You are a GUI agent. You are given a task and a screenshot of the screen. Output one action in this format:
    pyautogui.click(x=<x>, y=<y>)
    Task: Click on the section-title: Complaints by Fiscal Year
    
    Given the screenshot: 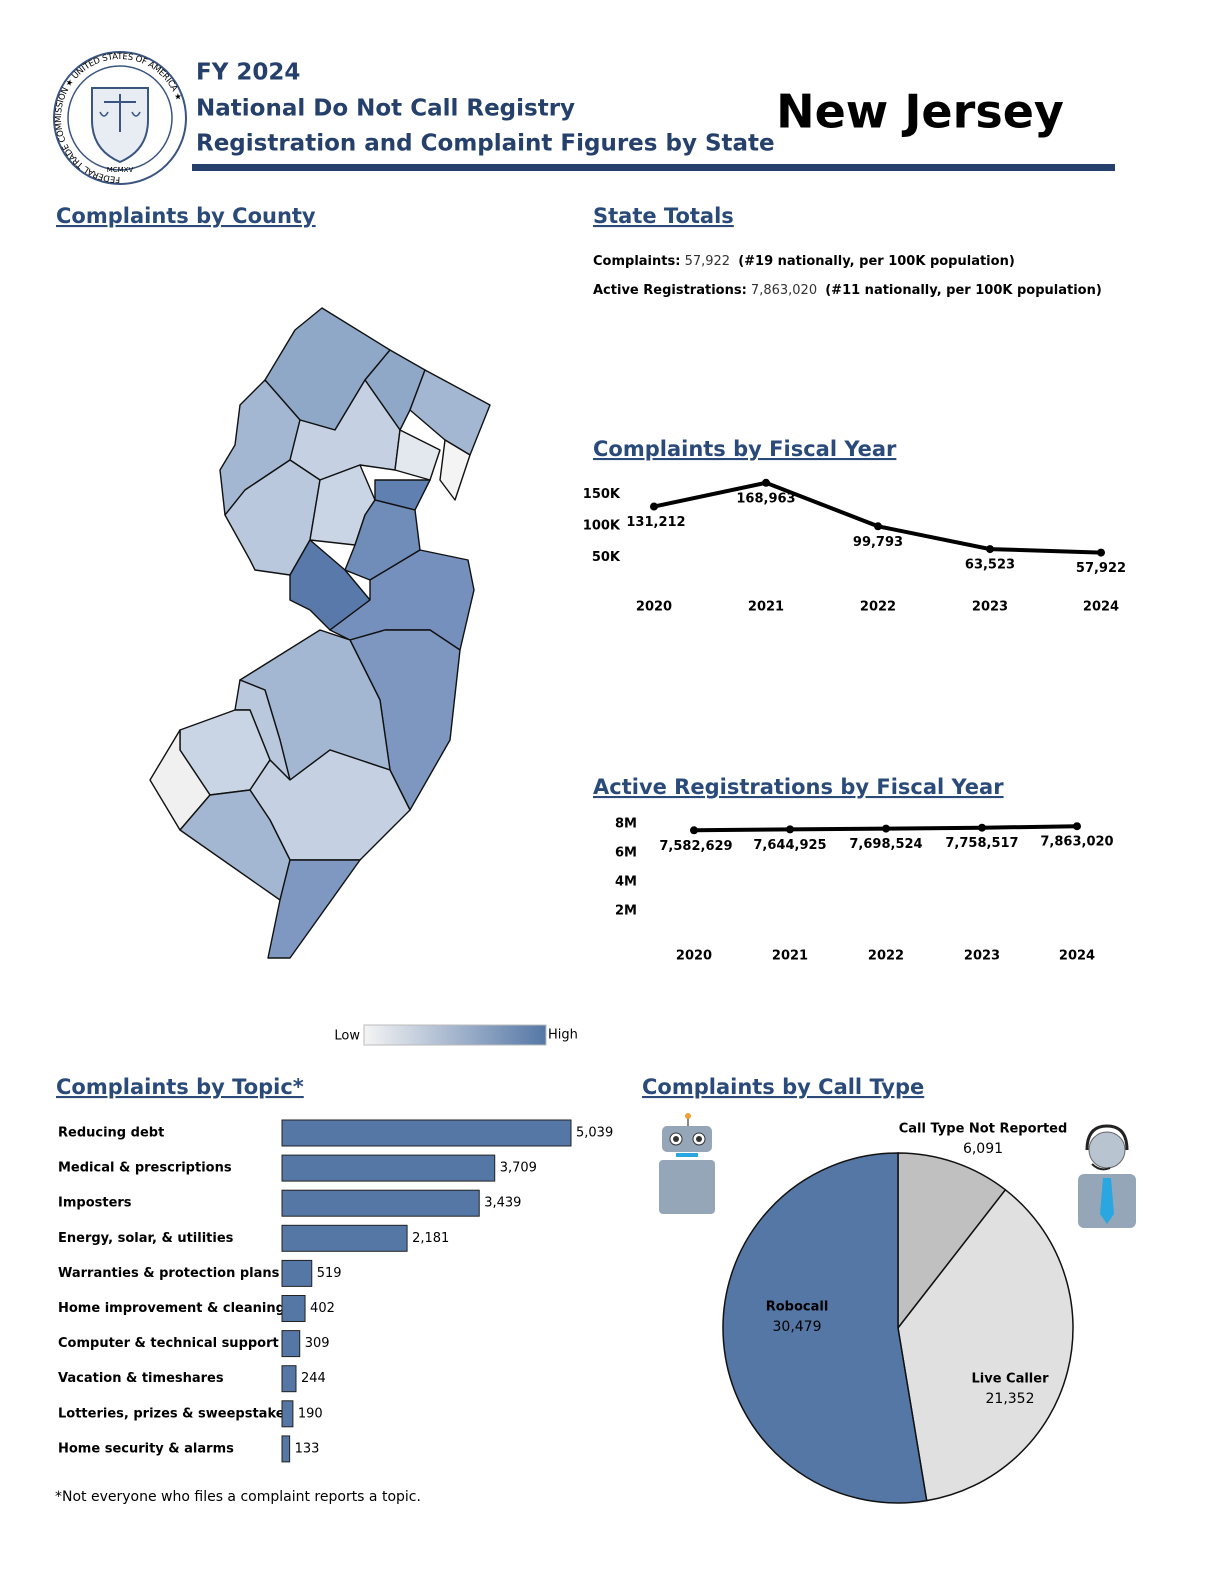 What is the action you would take?
    pyautogui.click(x=745, y=449)
    